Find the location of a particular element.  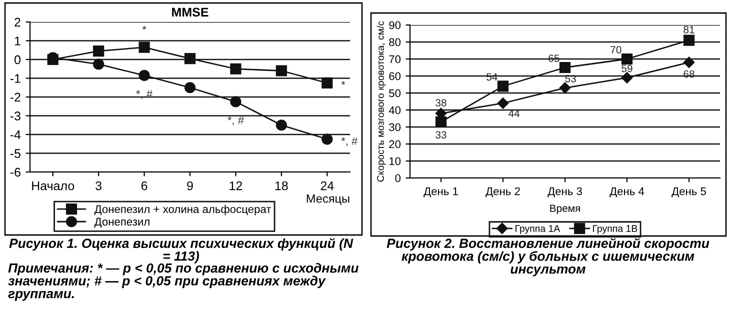

x-tick-label: 24 is located at coordinates (327, 185).